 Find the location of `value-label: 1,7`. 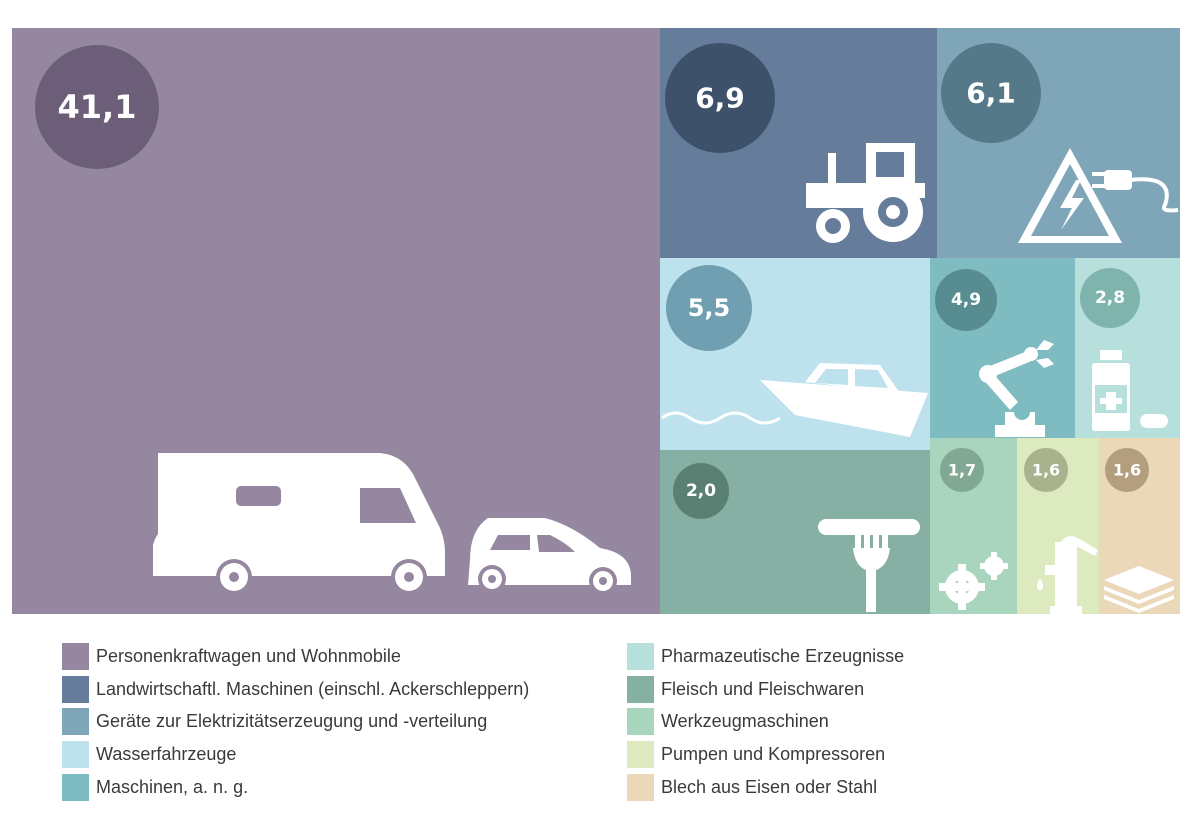

value-label: 1,7 is located at coordinates (962, 470).